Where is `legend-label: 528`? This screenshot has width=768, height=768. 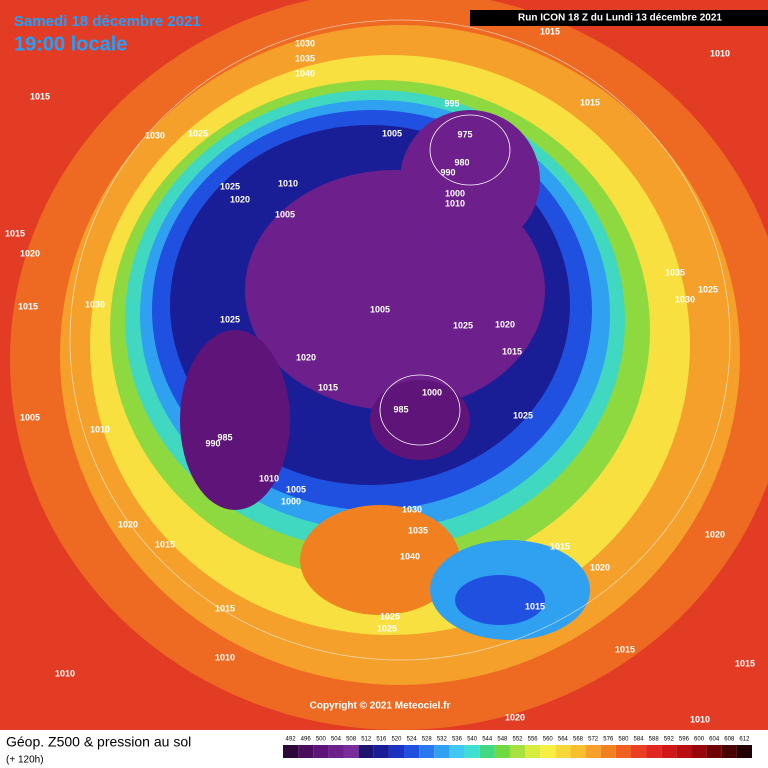 legend-label: 528 is located at coordinates (427, 740).